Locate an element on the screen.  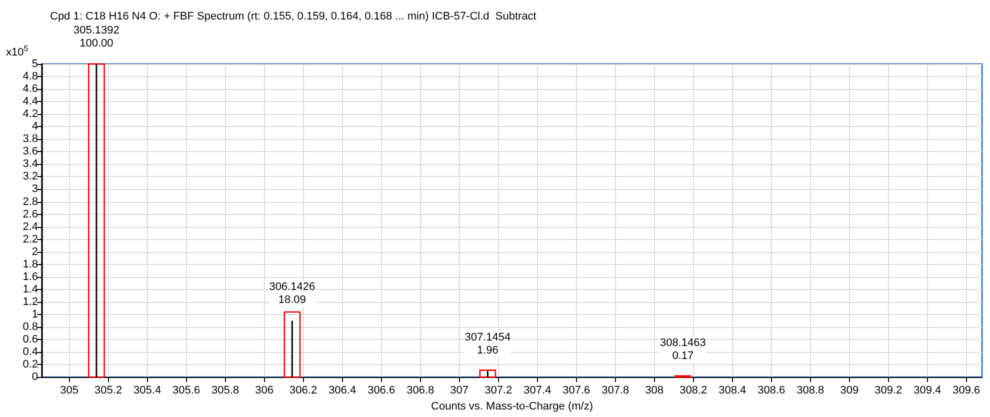
y-tick-label: 3 is located at coordinates (35, 189).